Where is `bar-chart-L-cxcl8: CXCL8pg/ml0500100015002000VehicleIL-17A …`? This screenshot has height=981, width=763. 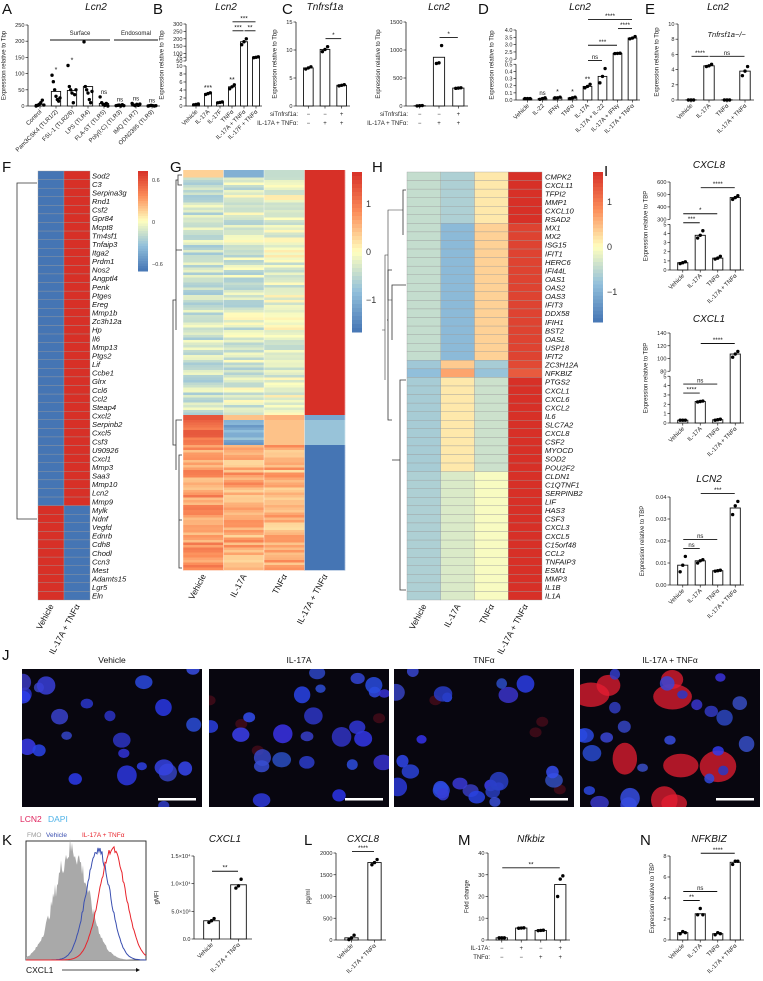
bar-chart-L-cxcl8: CXCL8pg/ml0500100015002000VehicleIL-17A … is located at coordinates (346, 904).